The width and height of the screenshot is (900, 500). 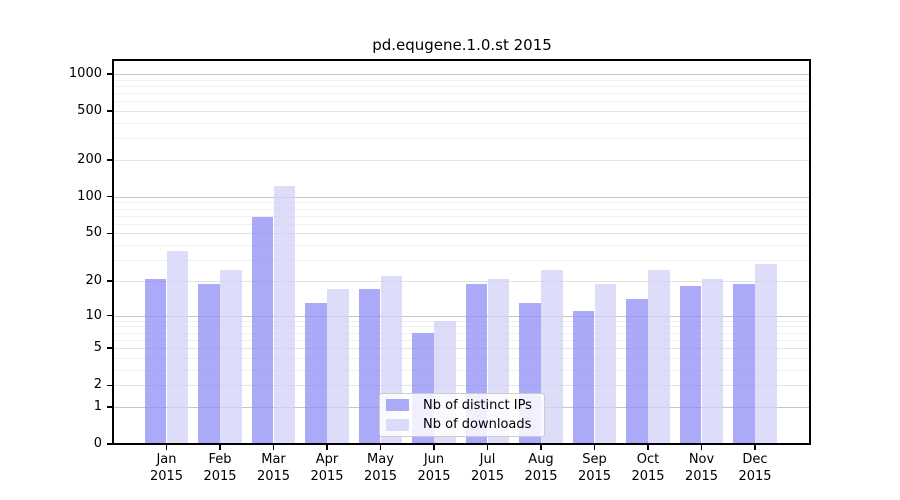 What do you see at coordinates (397, 424) in the screenshot?
I see `legend-swatch-downloads` at bounding box center [397, 424].